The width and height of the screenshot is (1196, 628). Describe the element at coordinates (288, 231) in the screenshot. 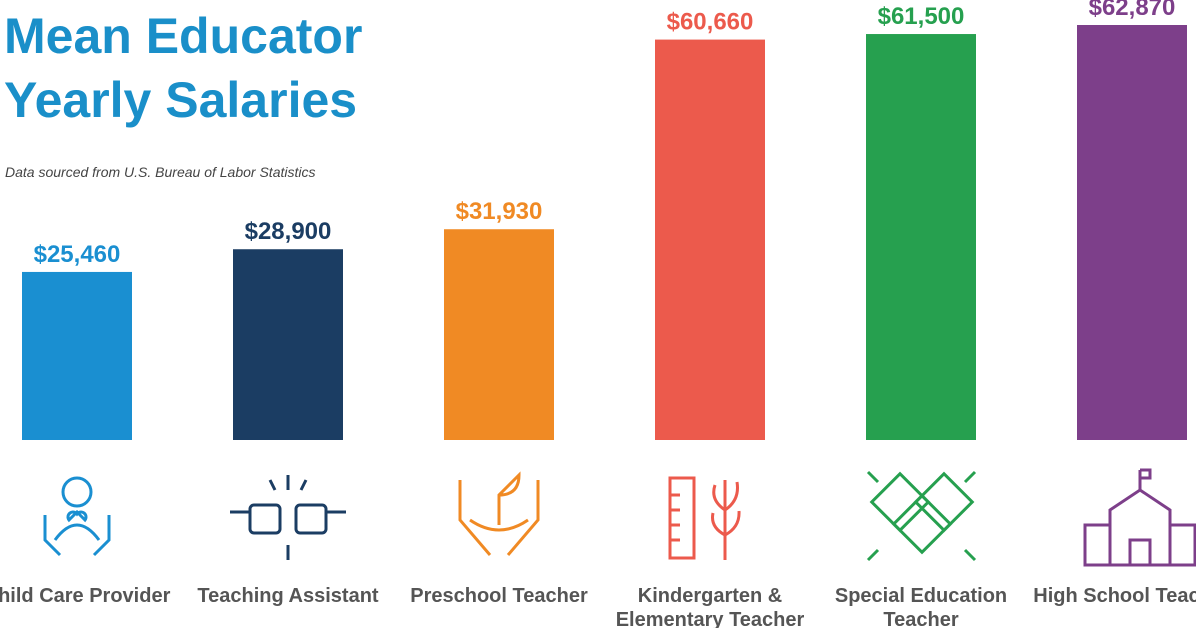

I see `value-label: $28,900` at that location.